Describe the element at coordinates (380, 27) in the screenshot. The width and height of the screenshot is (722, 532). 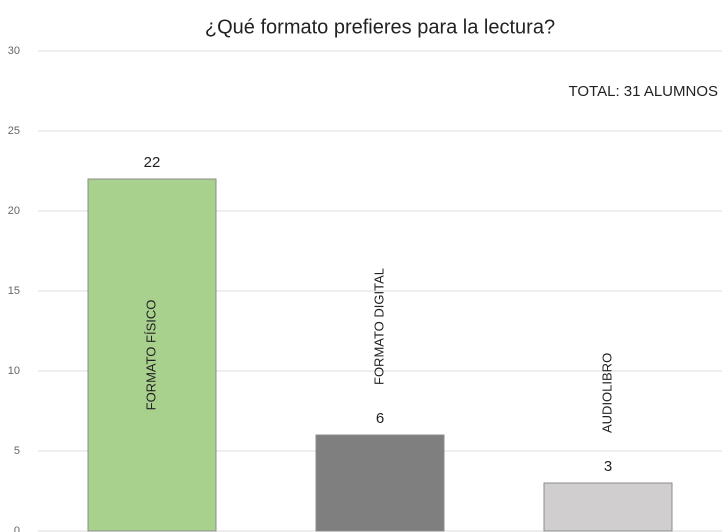
I see `chart-title: ¿Qué formato prefieres para la lectura?` at that location.